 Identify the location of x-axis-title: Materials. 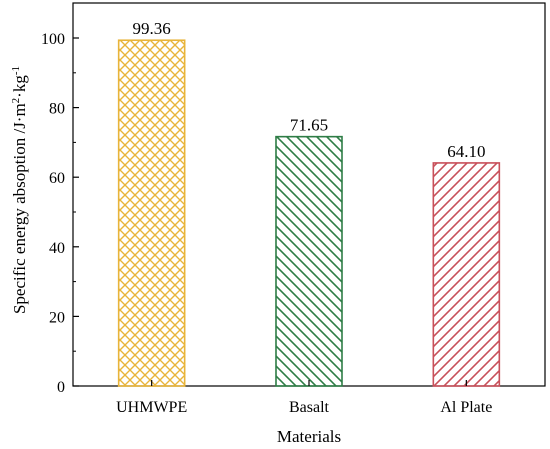
(309, 436).